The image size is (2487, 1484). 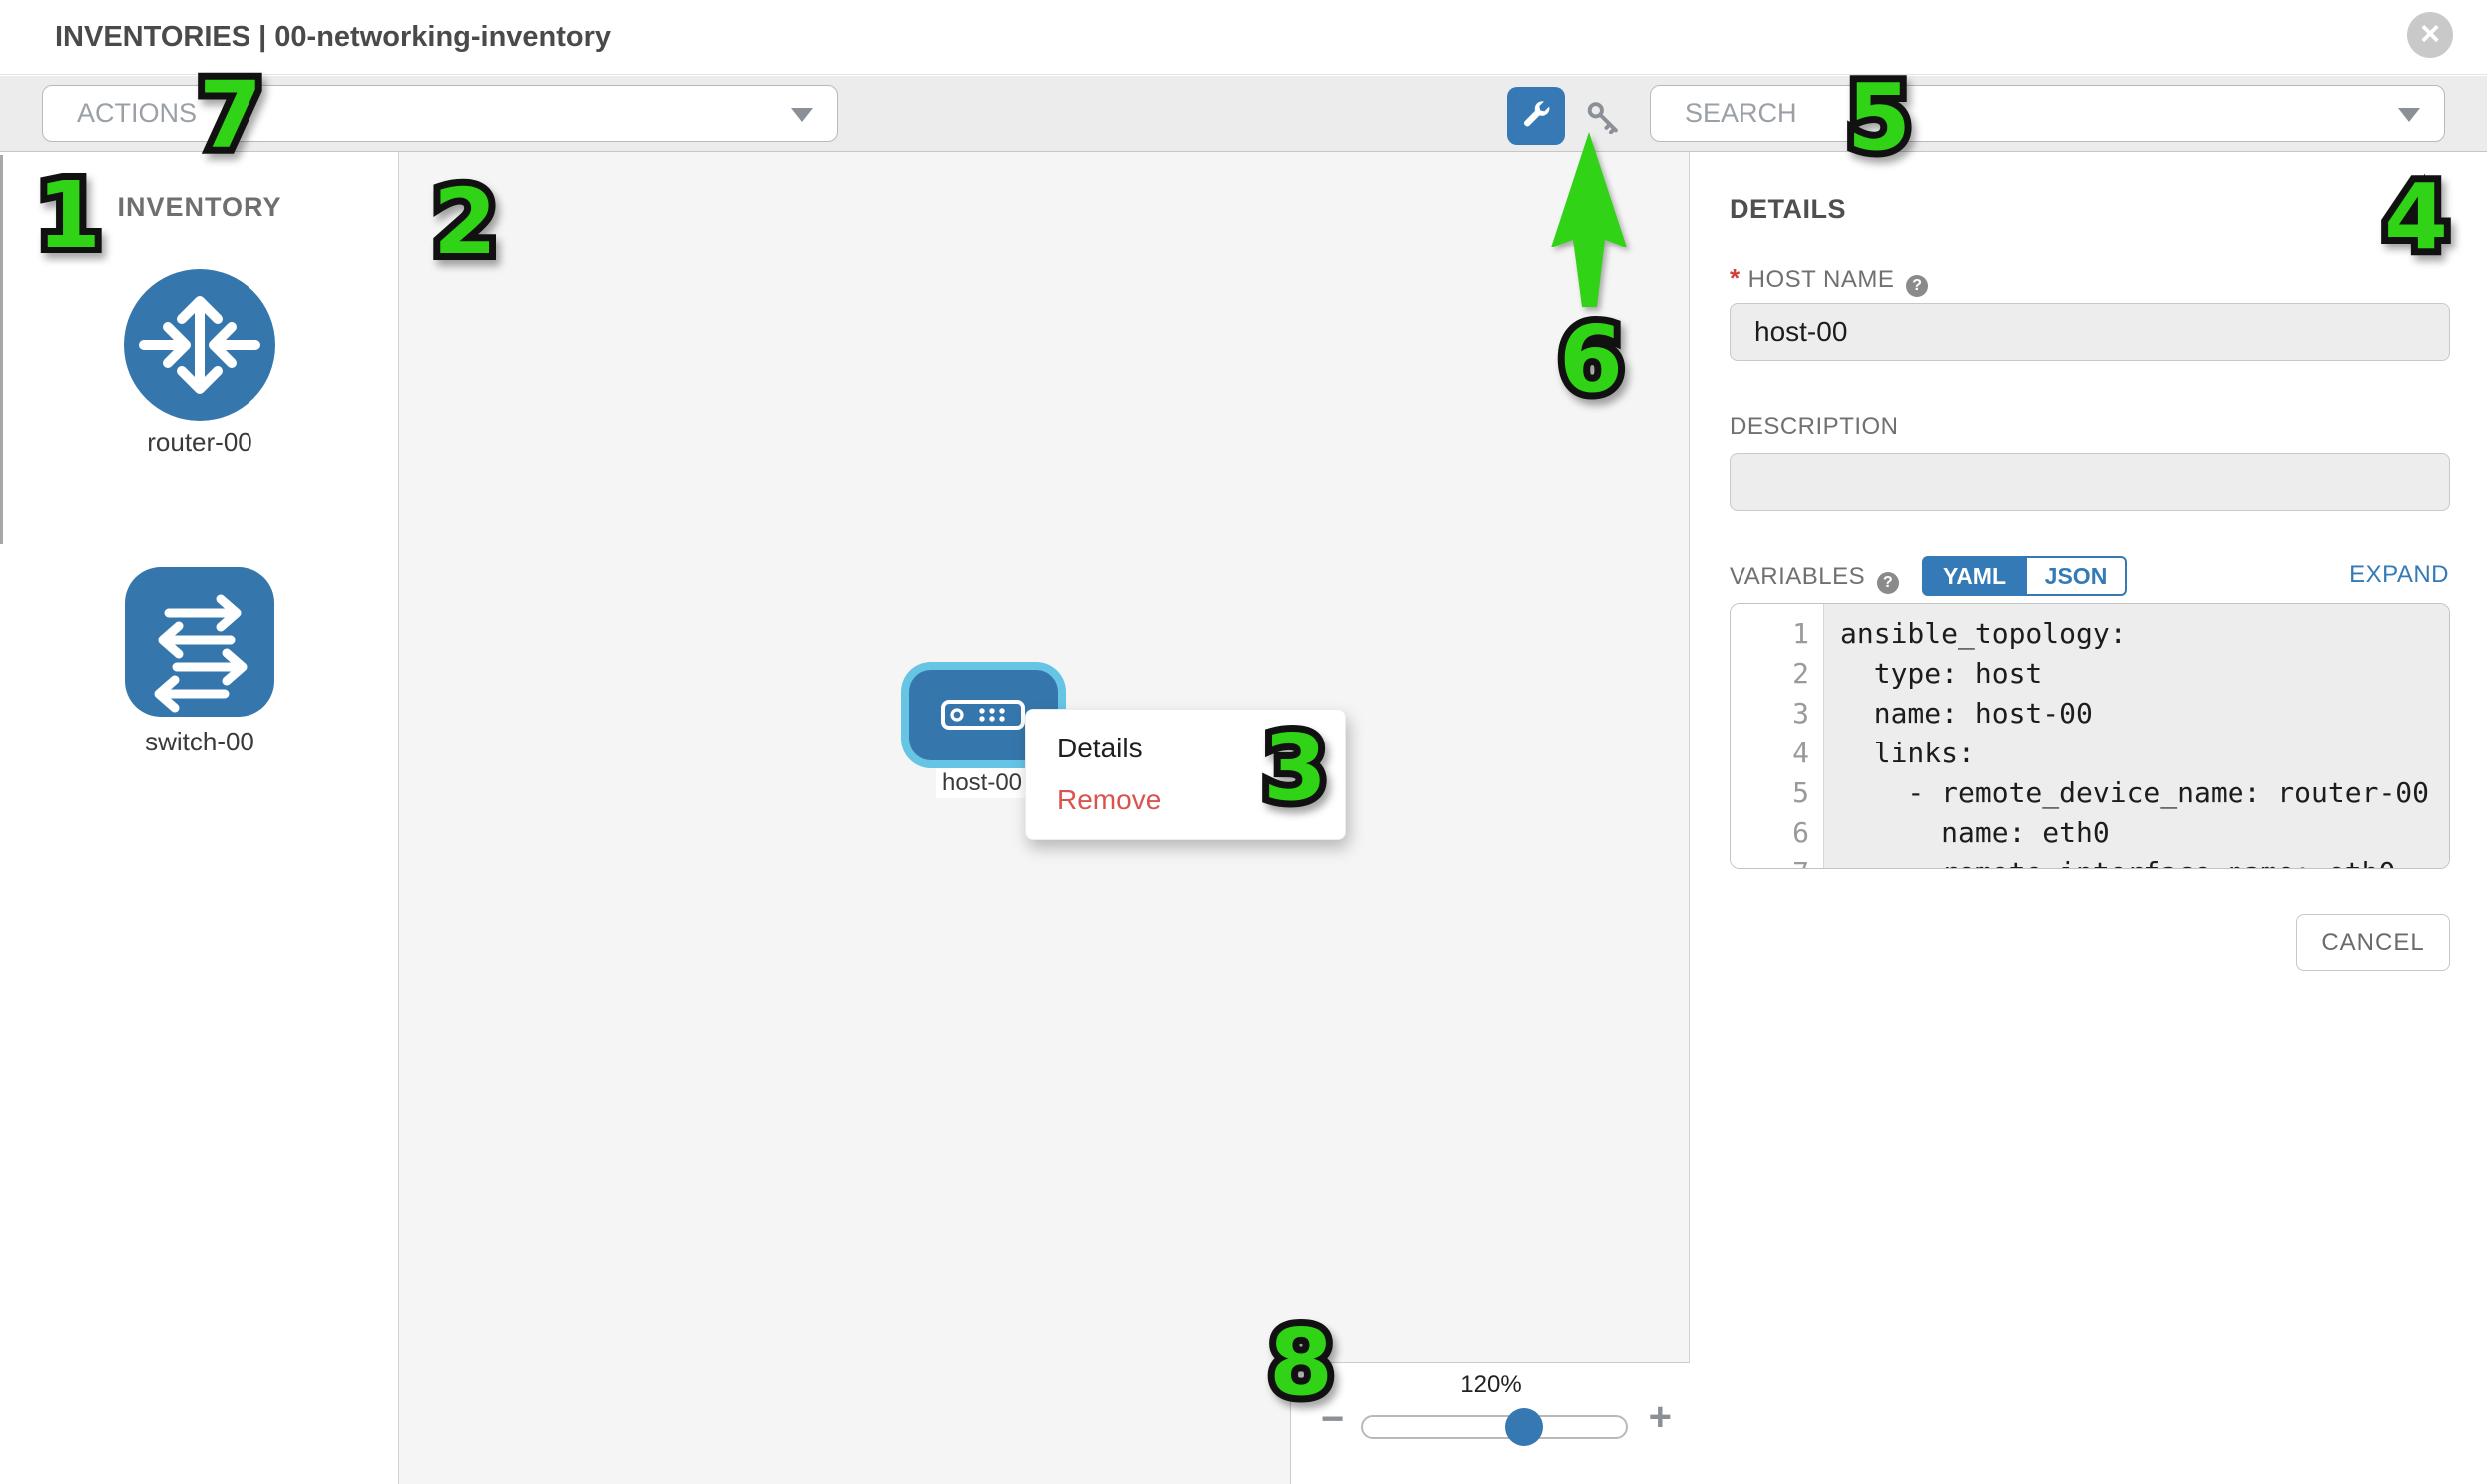 I want to click on key-button, so click(x=1603, y=116).